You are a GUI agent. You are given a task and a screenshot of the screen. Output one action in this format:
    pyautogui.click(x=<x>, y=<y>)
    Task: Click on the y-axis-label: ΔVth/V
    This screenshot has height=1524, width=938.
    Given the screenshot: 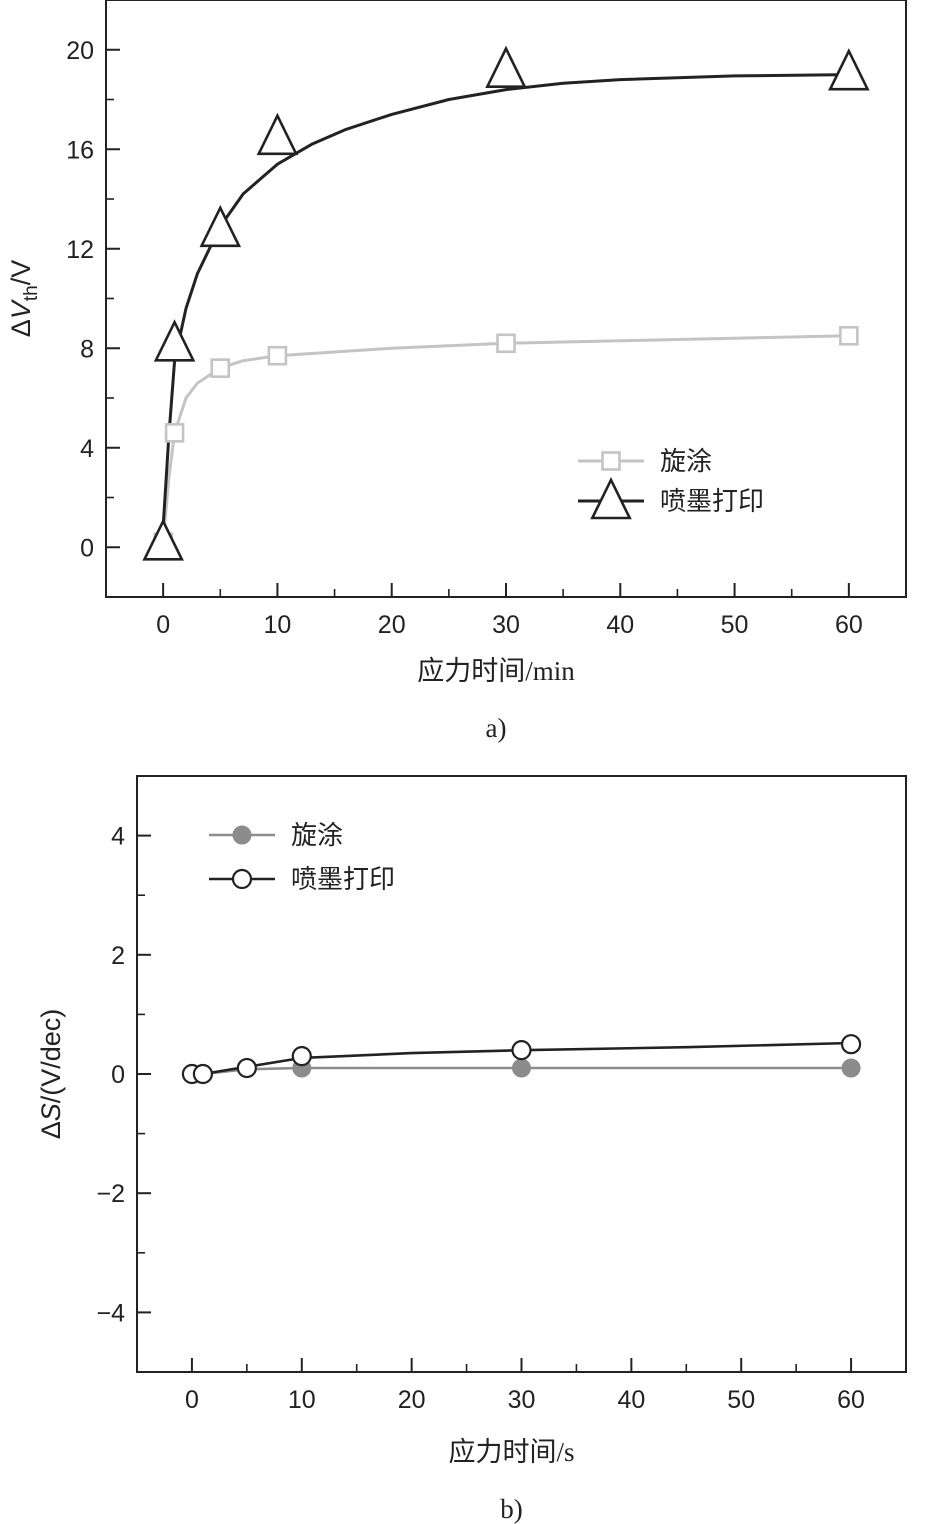 What is the action you would take?
    pyautogui.click(x=24, y=298)
    